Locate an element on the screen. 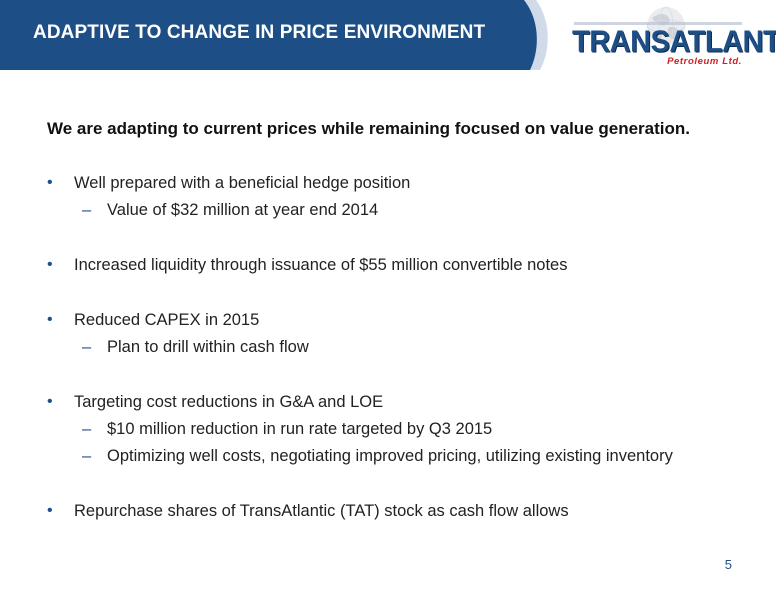 The width and height of the screenshot is (776, 600). globe-icon is located at coordinates (658, 26).